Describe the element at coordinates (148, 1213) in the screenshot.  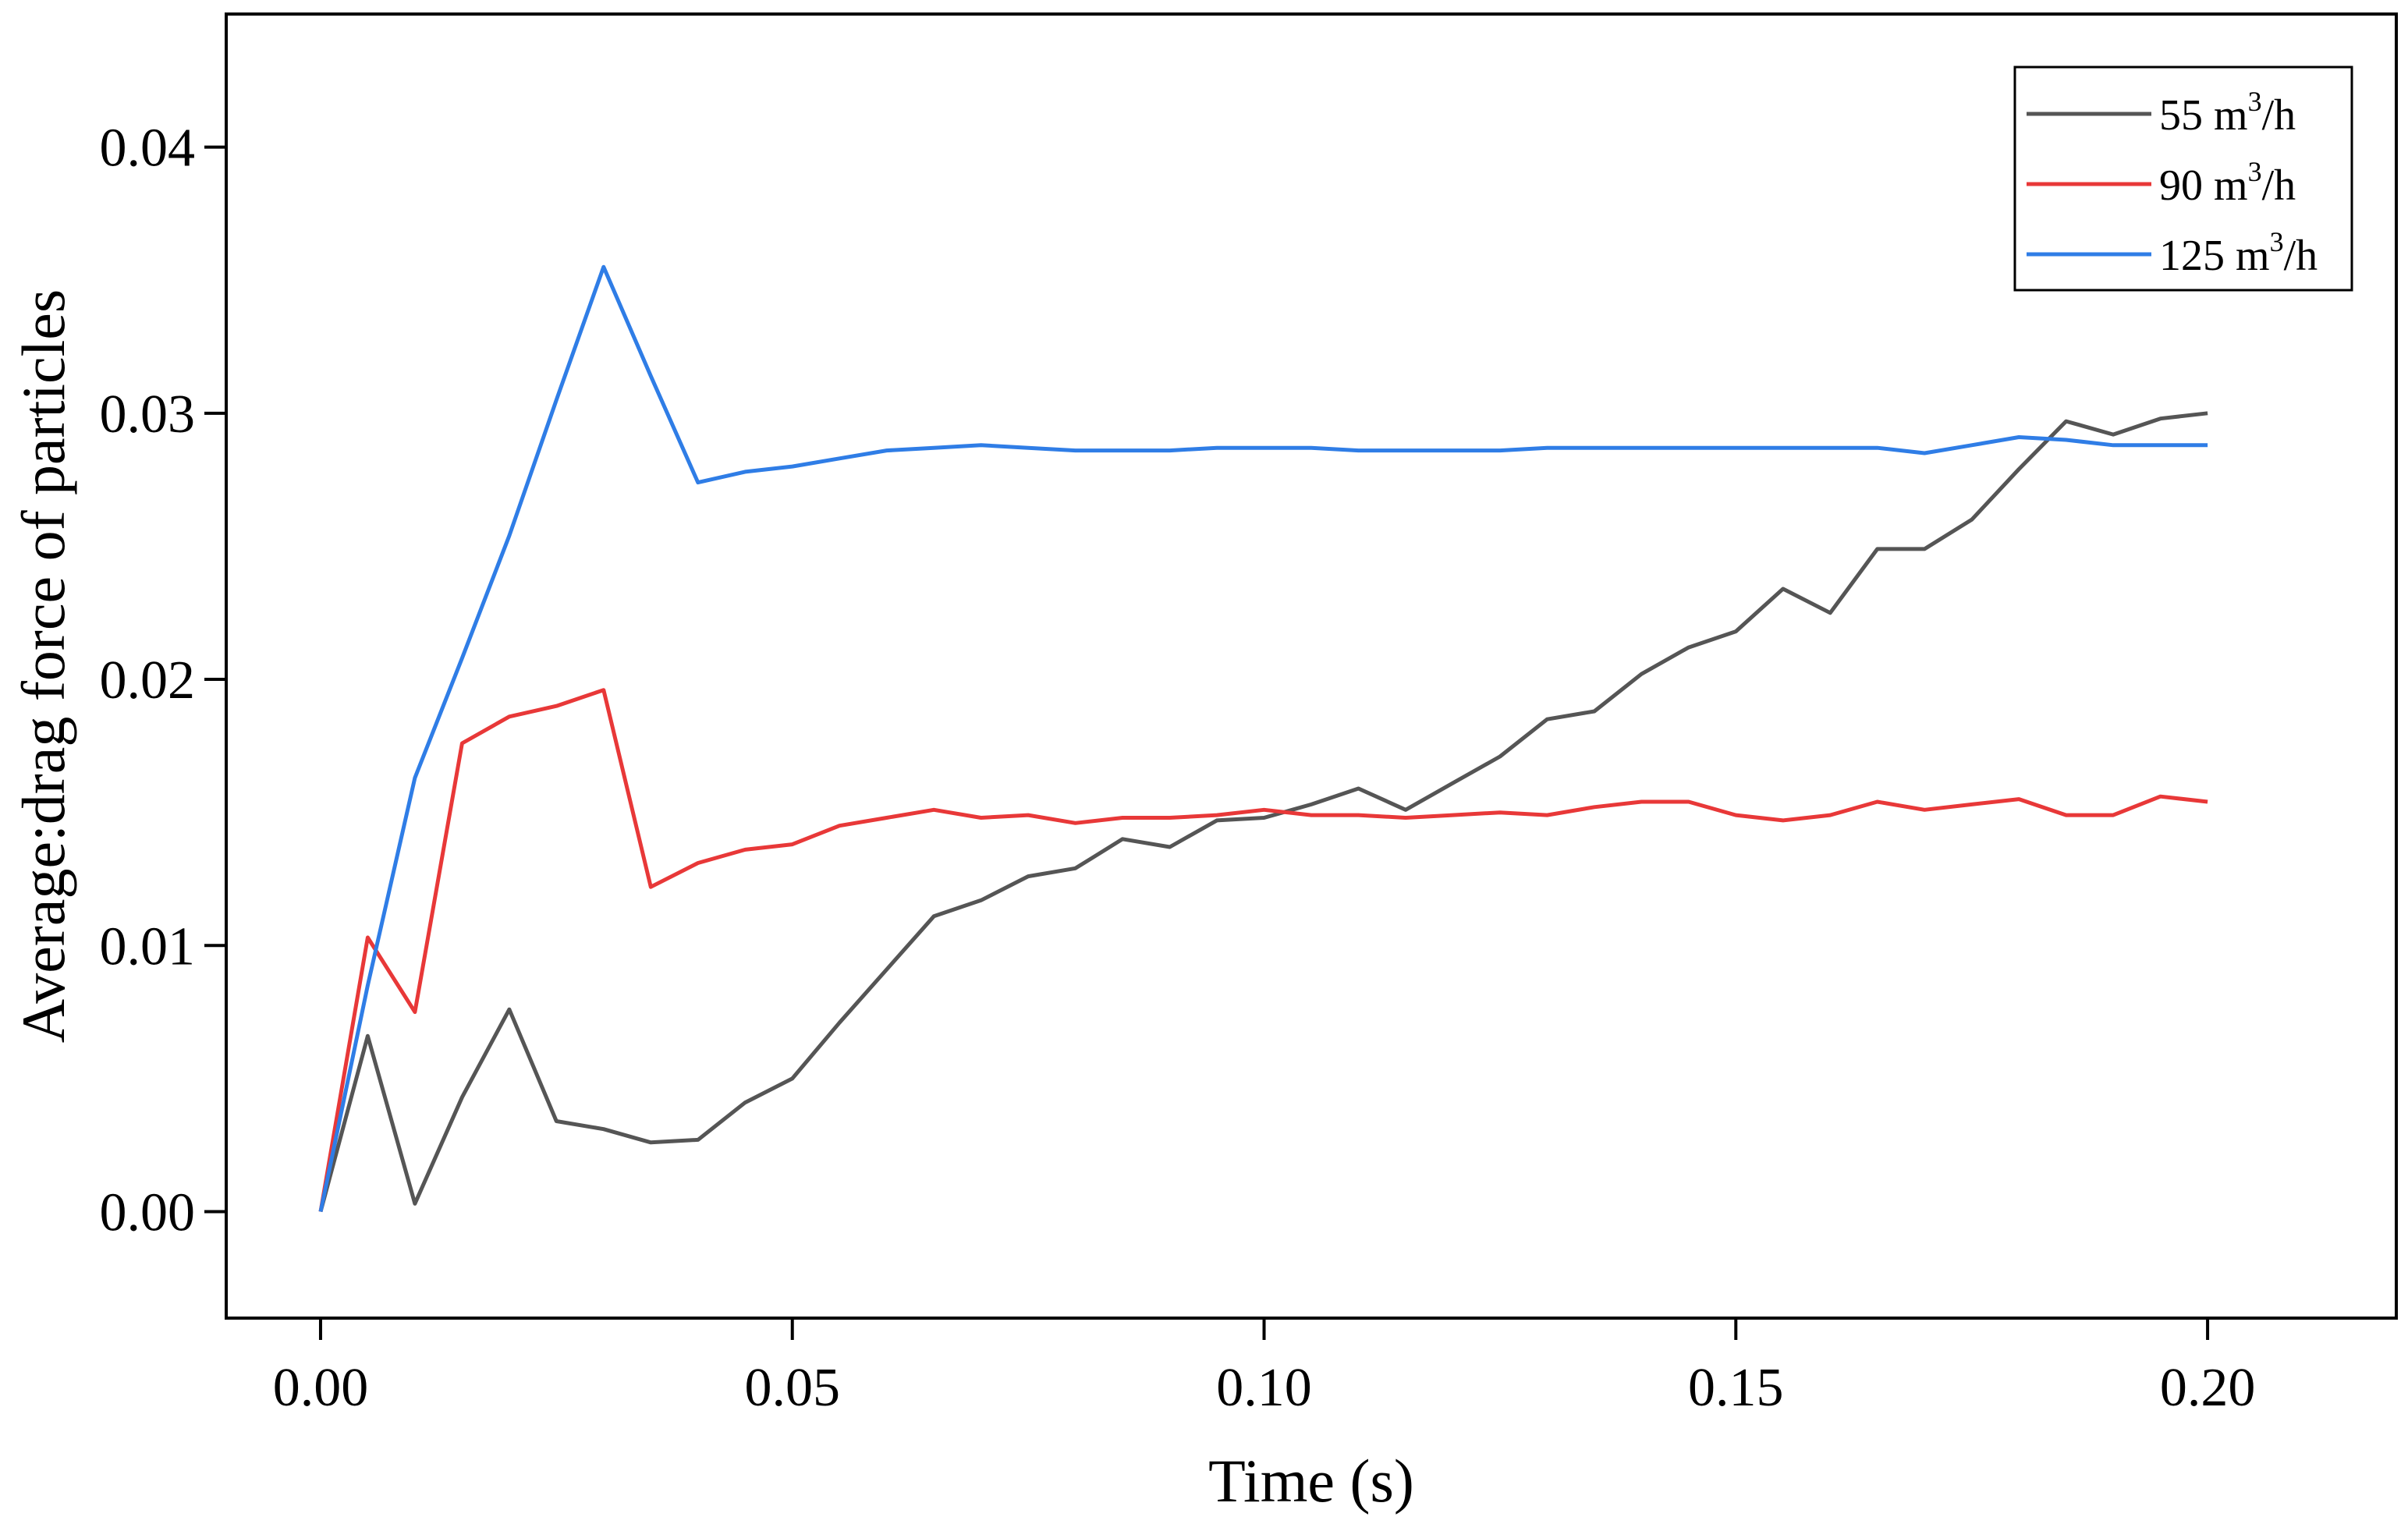
I see `y-tick-label: 0.00` at that location.